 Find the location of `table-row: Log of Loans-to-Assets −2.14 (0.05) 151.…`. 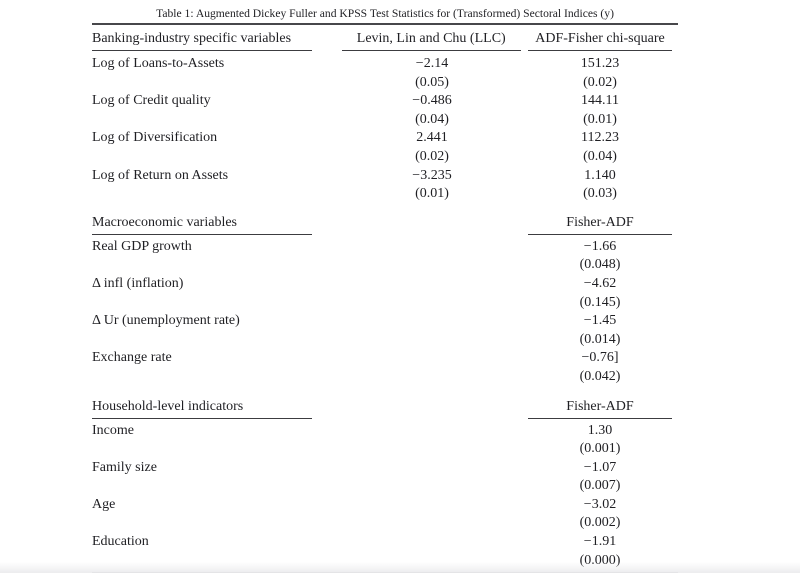

table-row: Log of Loans-to-Assets −2.14 (0.05) 151.… is located at coordinates (385, 73).